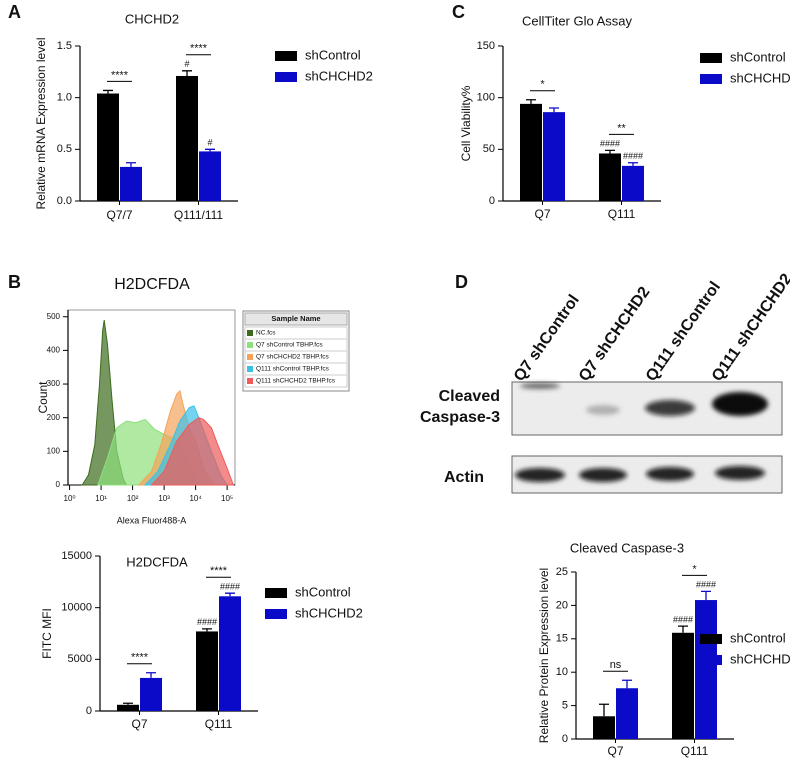 The width and height of the screenshot is (790, 759). I want to click on x-tick-label: 10⁰, so click(70, 498).